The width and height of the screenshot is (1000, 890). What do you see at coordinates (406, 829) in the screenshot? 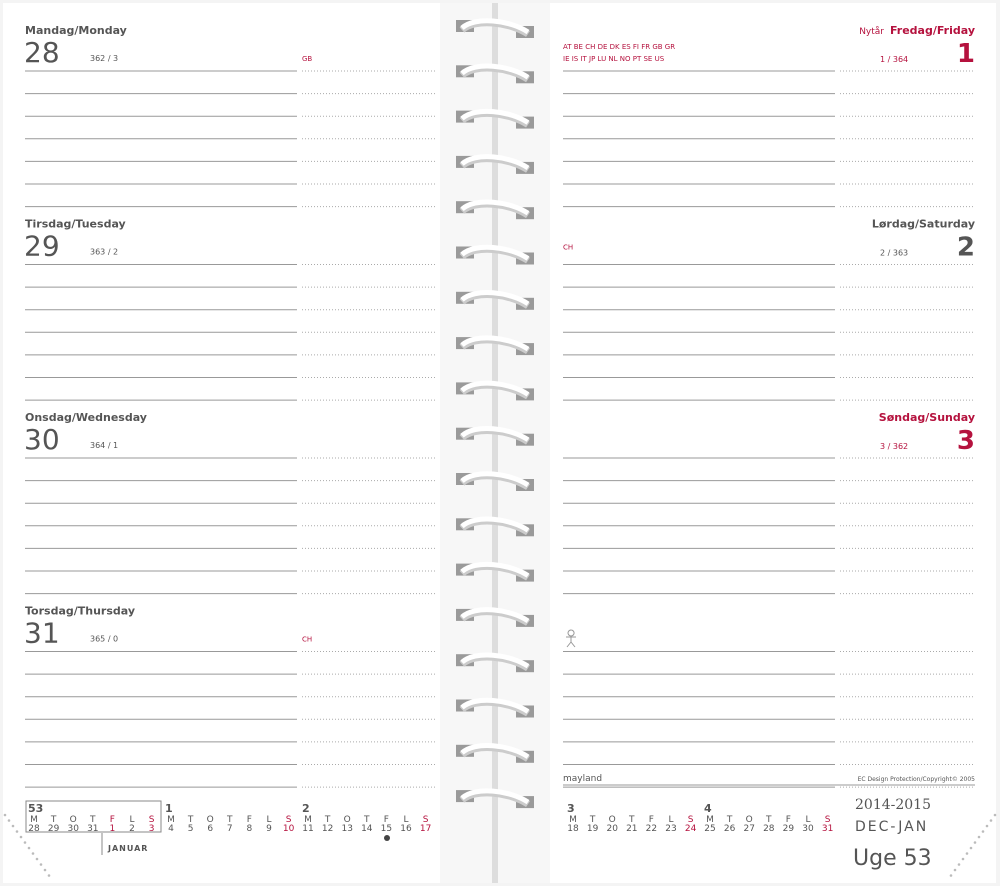
I see `cal-date: 16` at bounding box center [406, 829].